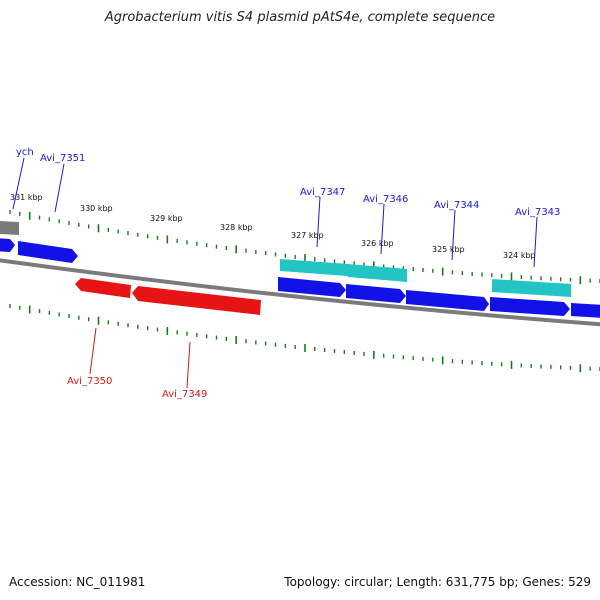  Describe the element at coordinates (322, 192) in the screenshot. I see `gene-label-avi-7347: Avi_7347` at that location.